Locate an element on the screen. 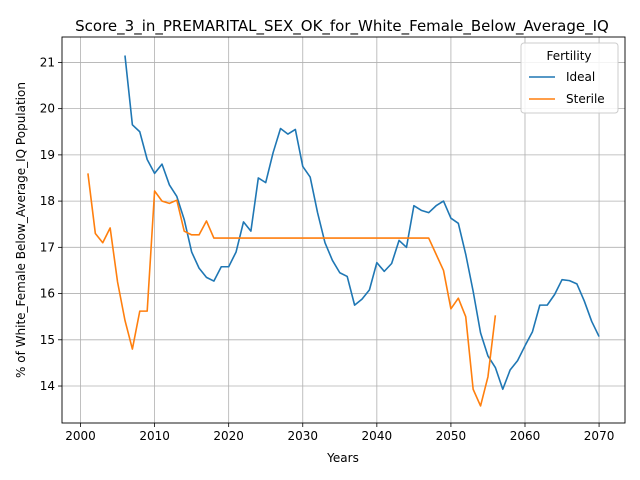 Image resolution: width=640 pixels, height=480 pixels. y-axis: 14 15 16 17 18 19 20 21 is located at coordinates (51, 224).